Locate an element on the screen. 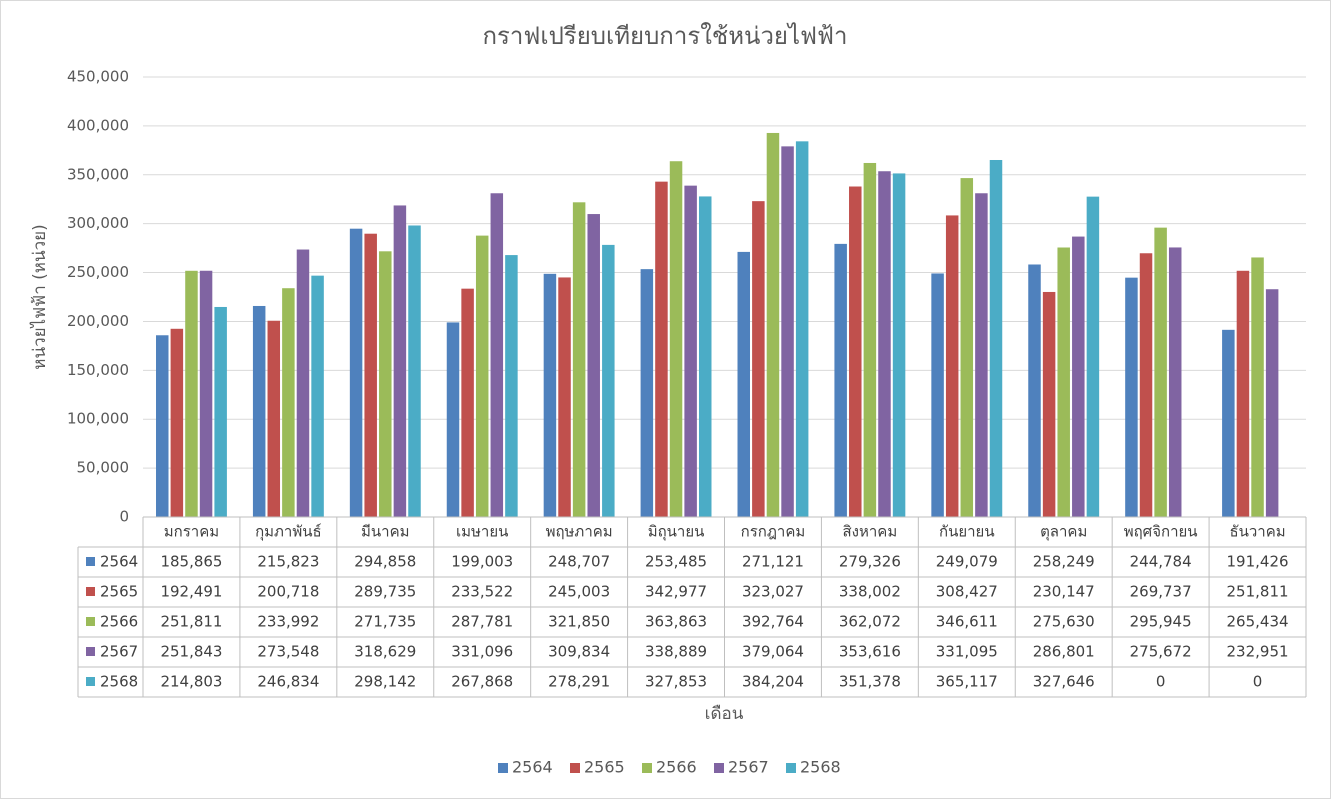 This screenshot has width=1331, height=799. data-label: 199,003 is located at coordinates (482, 562).